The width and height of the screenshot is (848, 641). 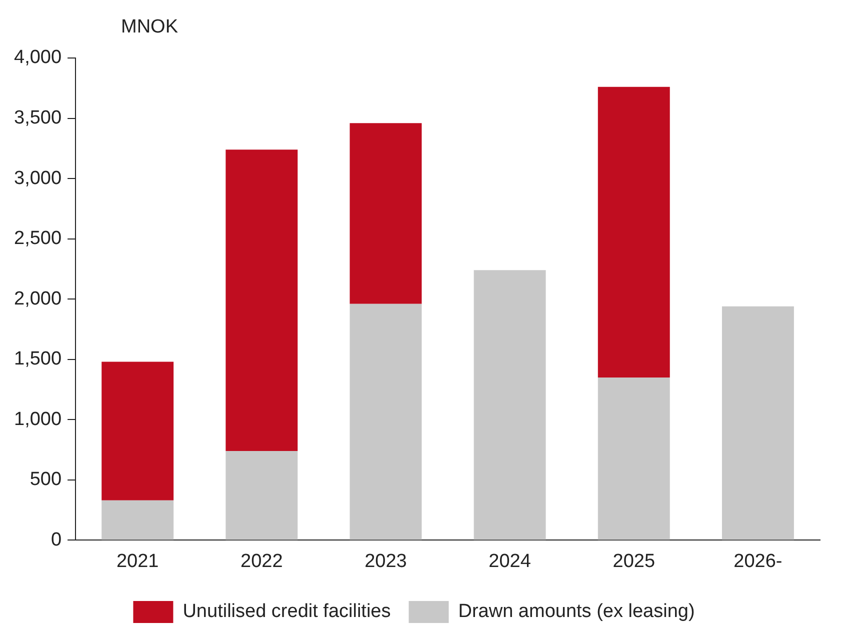 What do you see at coordinates (38, 239) in the screenshot?
I see `y-tick-label: 2,500` at bounding box center [38, 239].